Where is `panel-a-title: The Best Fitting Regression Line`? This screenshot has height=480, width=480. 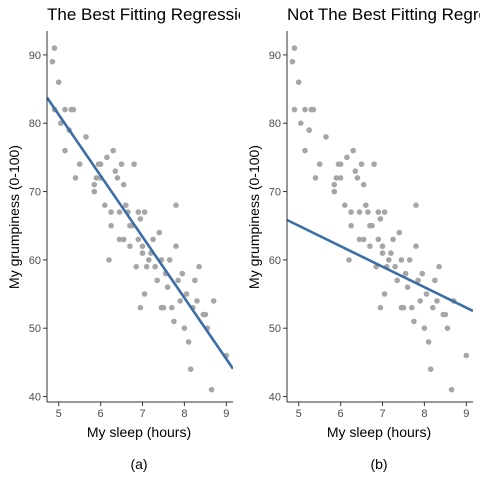 panel-a-title: The Best Fitting Regression Line is located at coordinates (170, 14).